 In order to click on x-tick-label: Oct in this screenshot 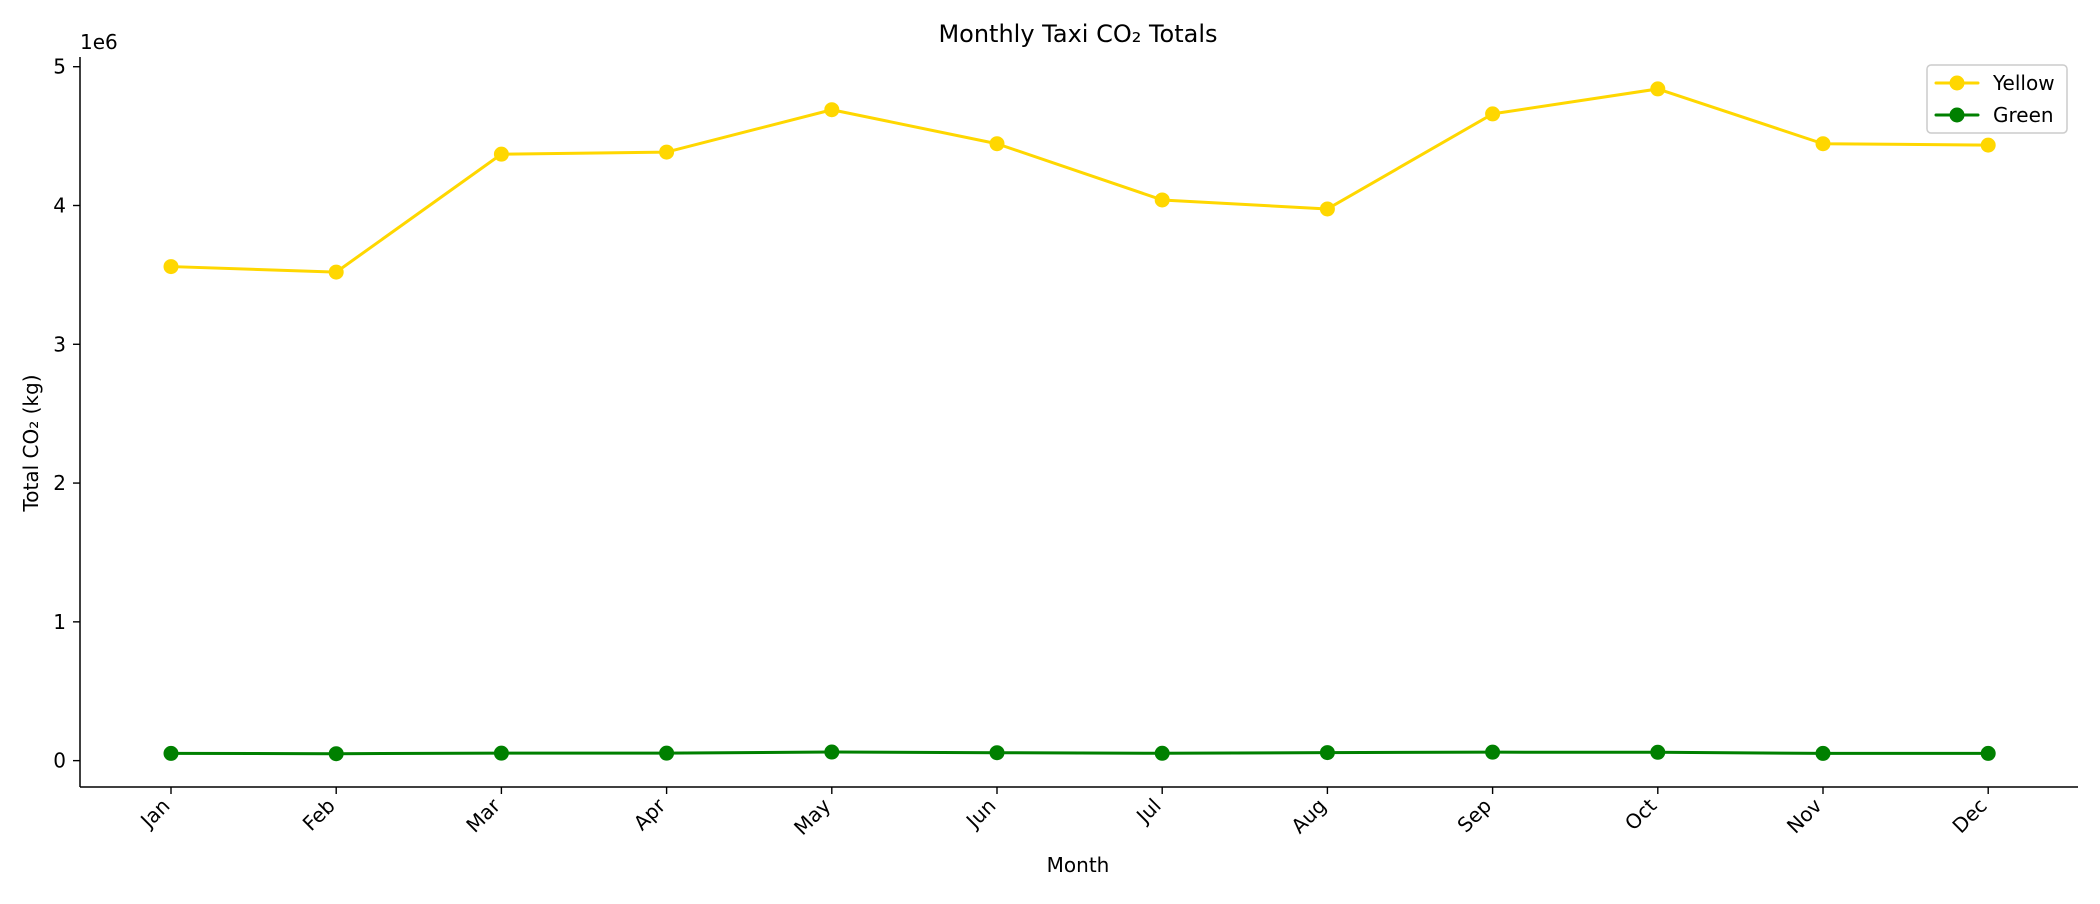, I will do `click(1641, 814)`.